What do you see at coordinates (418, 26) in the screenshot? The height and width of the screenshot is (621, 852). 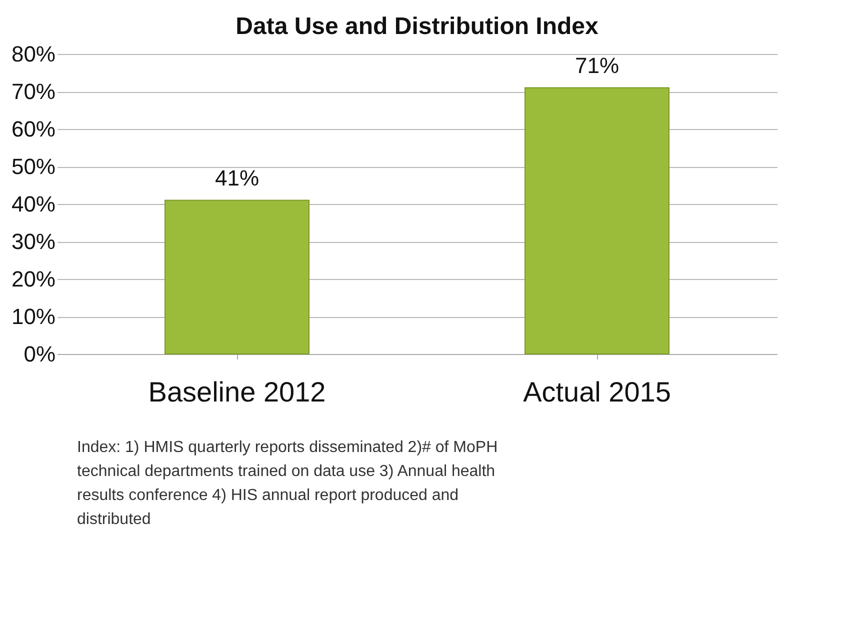 I see `chart-title: Data Use and Distribution Index` at bounding box center [418, 26].